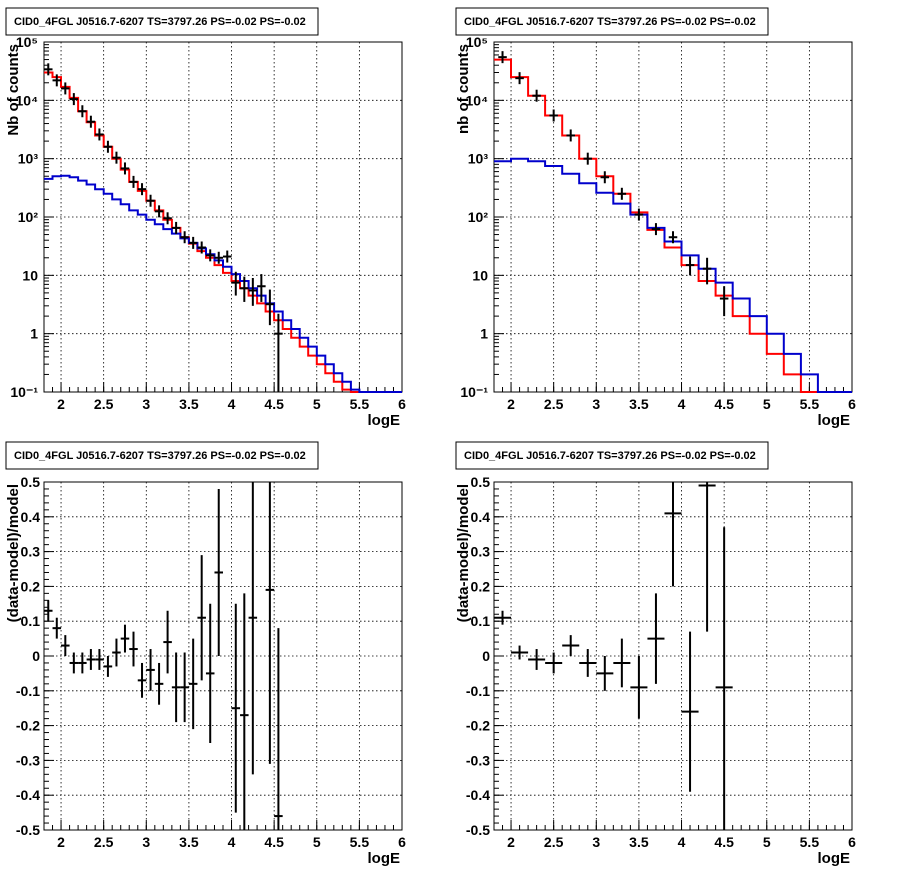  I want to click on y-tick-label: -0.4, so click(478, 795).